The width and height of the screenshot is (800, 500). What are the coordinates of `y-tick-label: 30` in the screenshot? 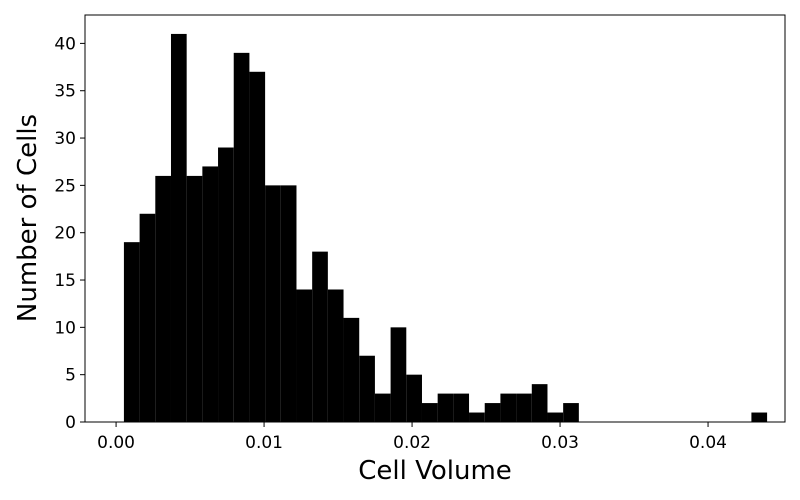 It's located at (65, 139).